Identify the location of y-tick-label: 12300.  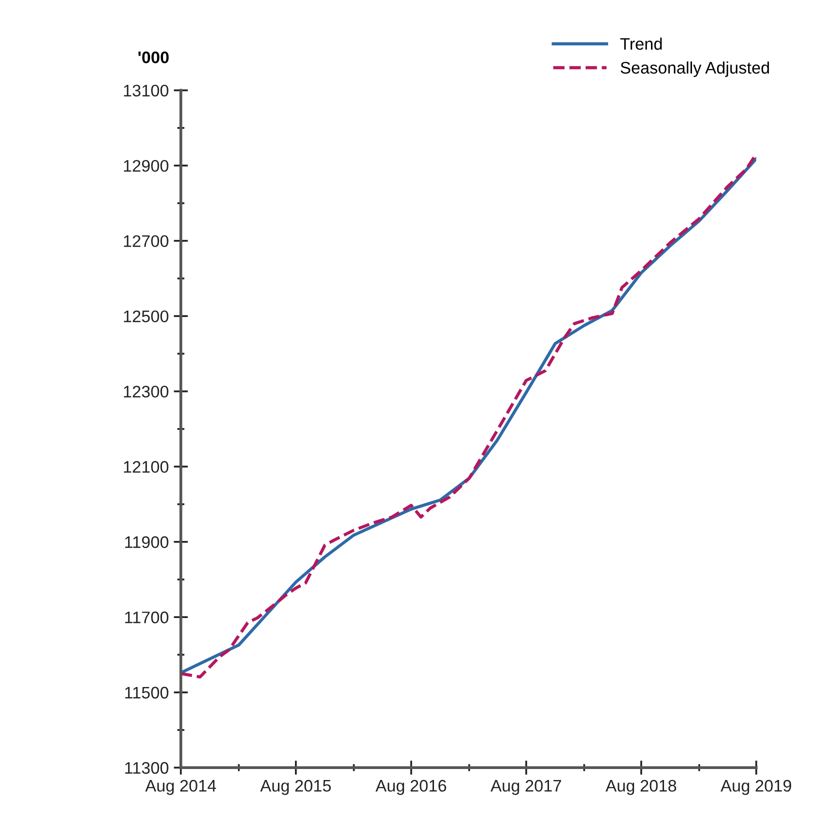
(146, 392).